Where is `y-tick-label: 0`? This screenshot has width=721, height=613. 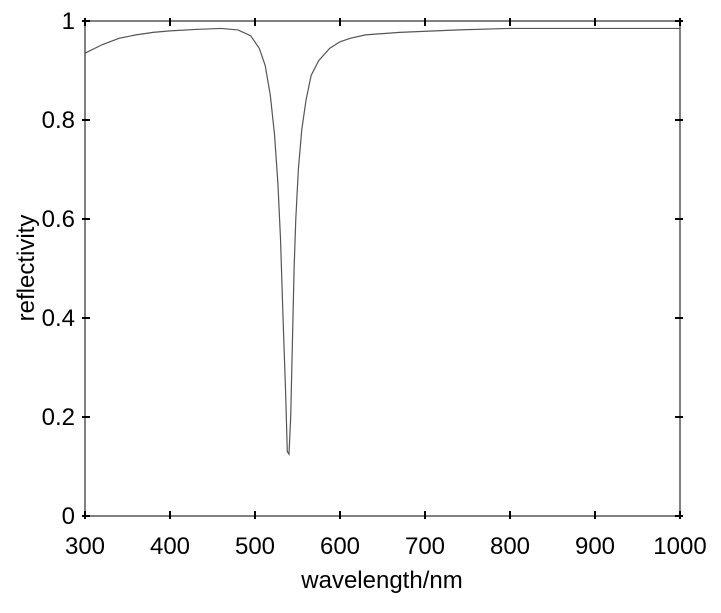 y-tick-label: 0 is located at coordinates (68, 516).